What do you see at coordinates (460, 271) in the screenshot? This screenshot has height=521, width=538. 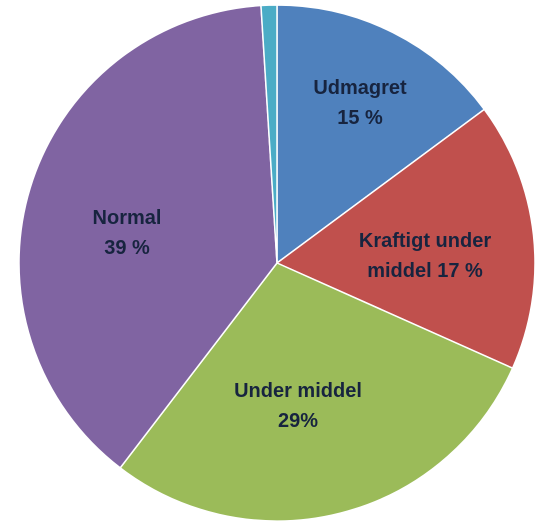 I see `value-label: 17 %` at bounding box center [460, 271].